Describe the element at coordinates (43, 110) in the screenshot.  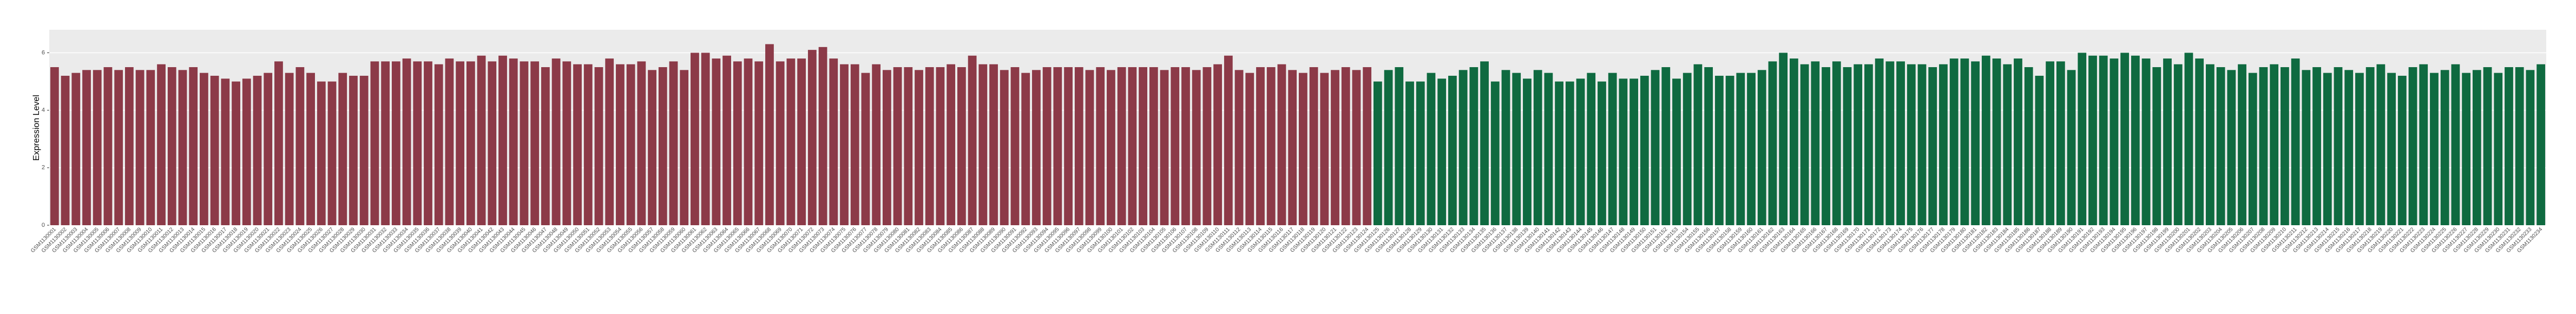
I see `y-tick-label: 4` at that location.